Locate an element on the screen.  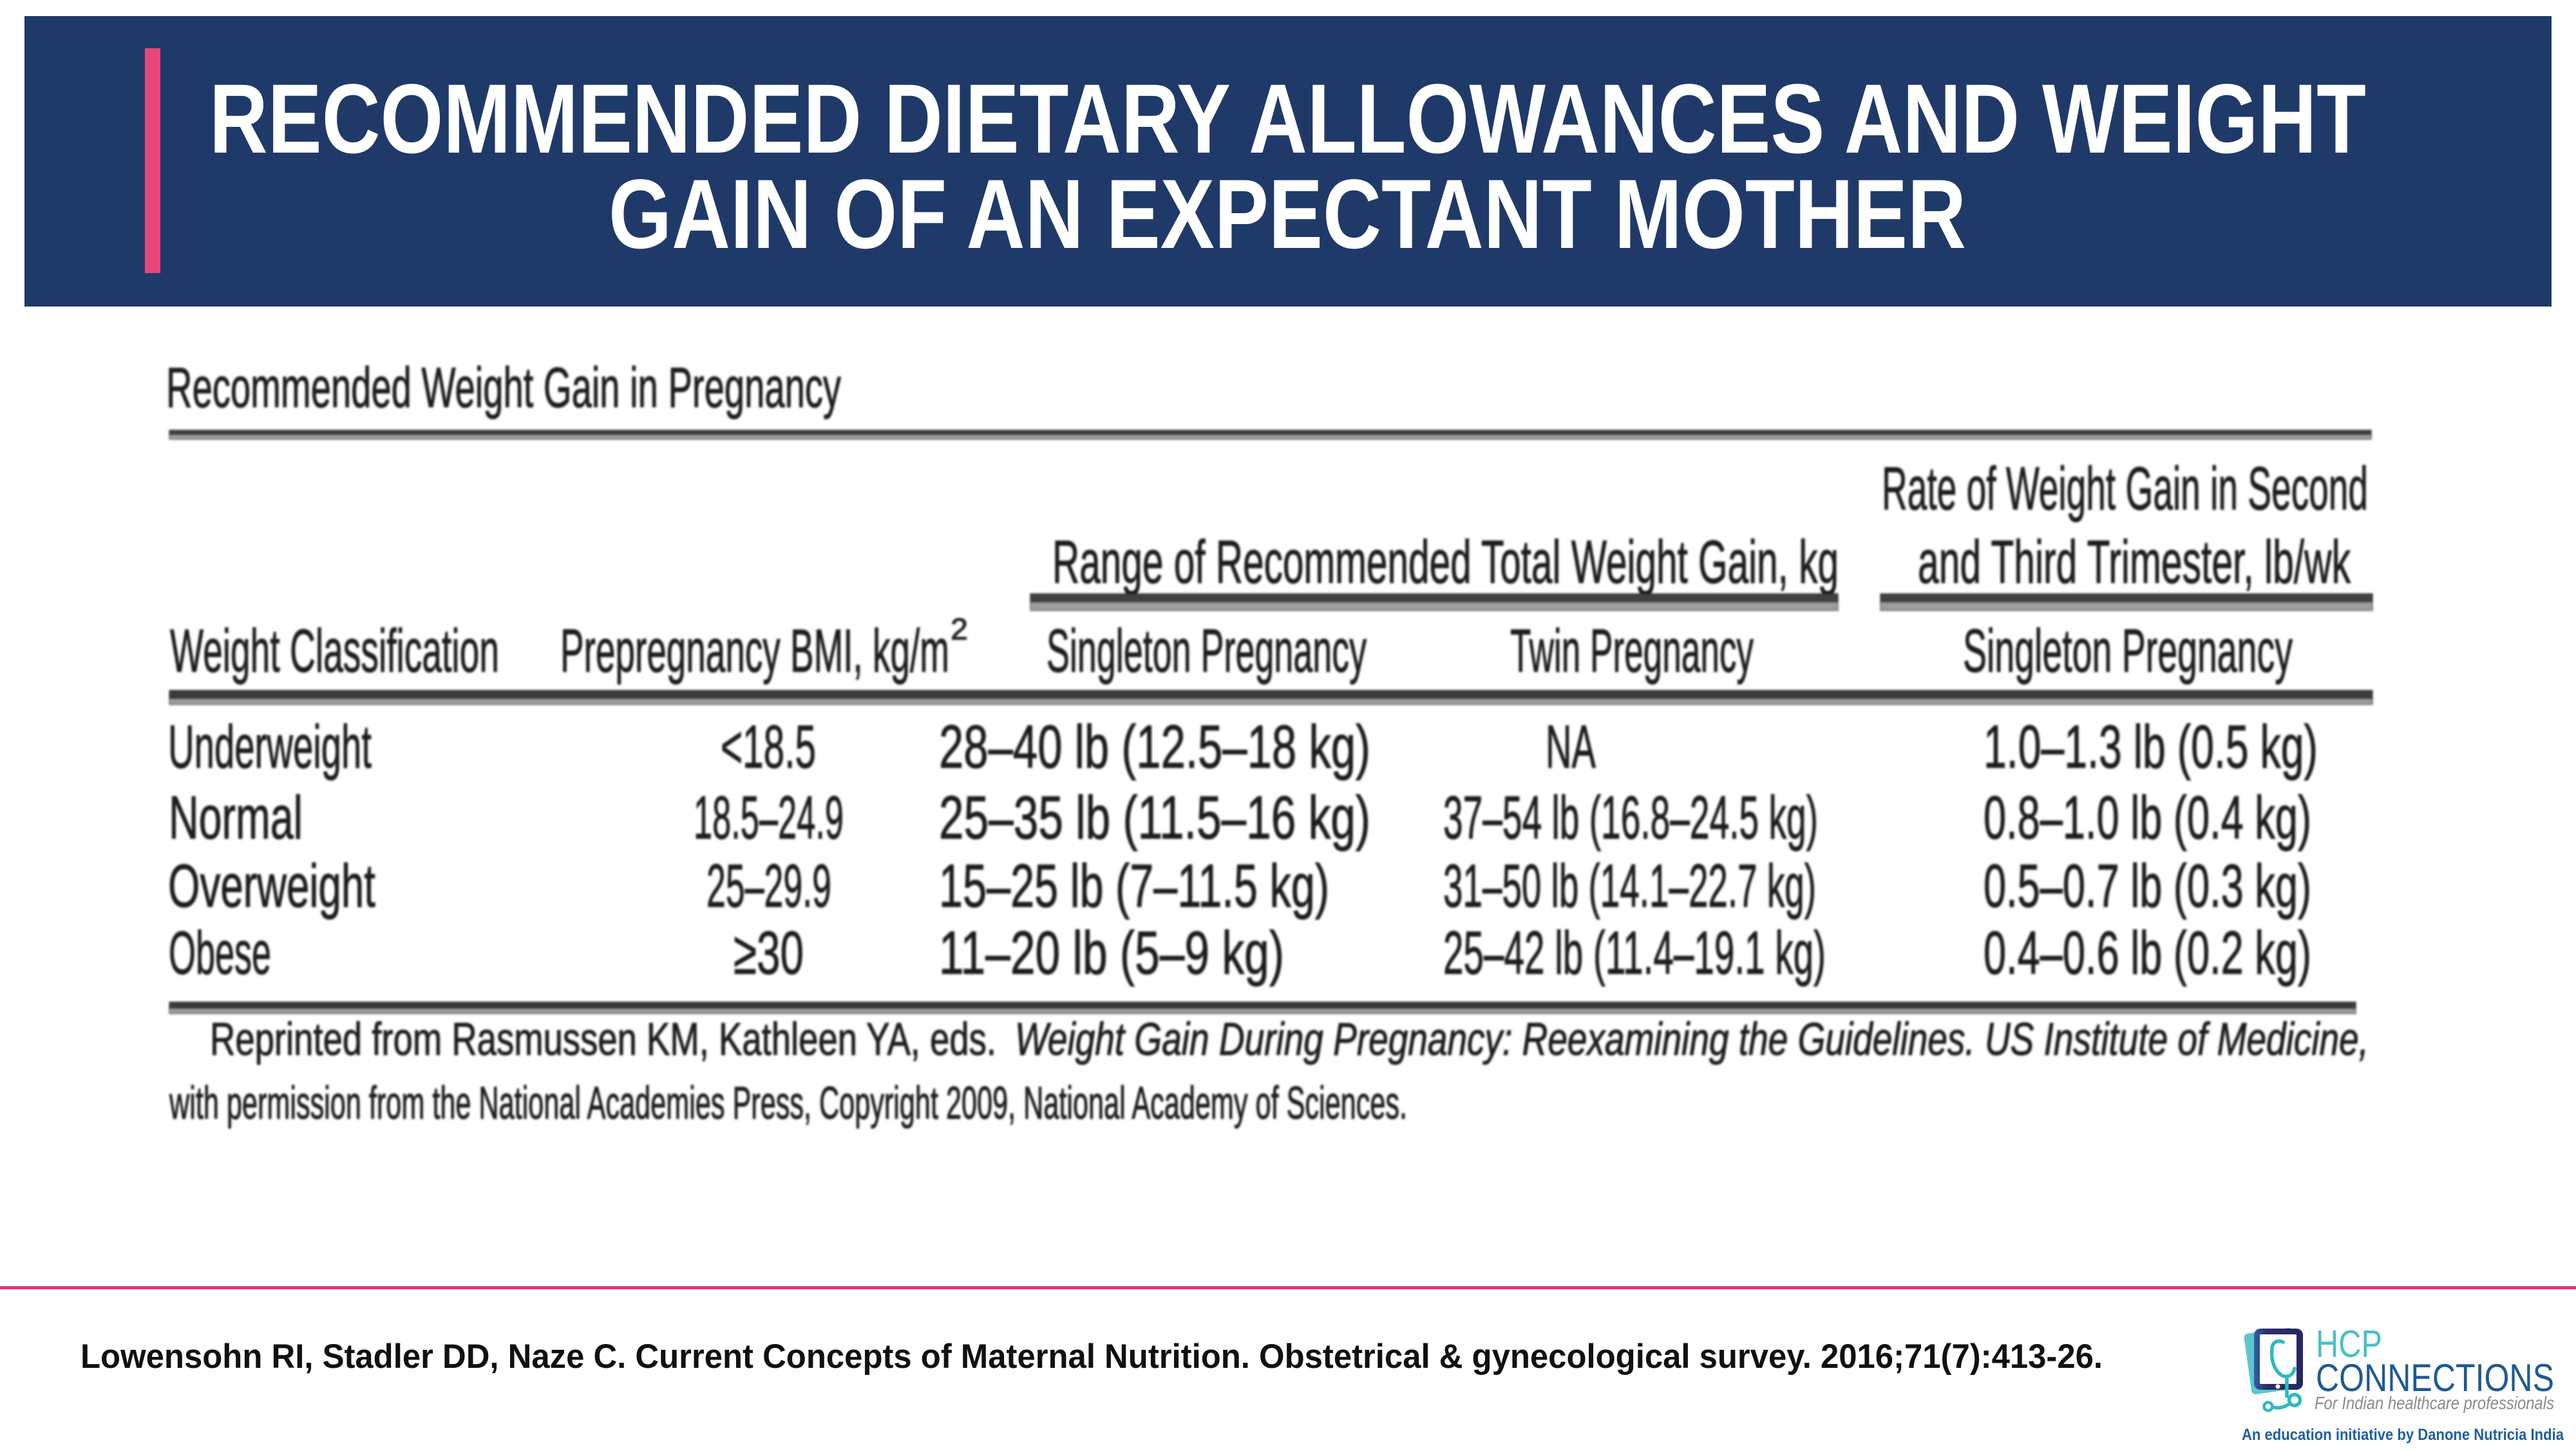
svg-text:Recommended Weight Gain in Pre: Recommended Weight Gain in Pregnancy is located at coordinates (503, 387).